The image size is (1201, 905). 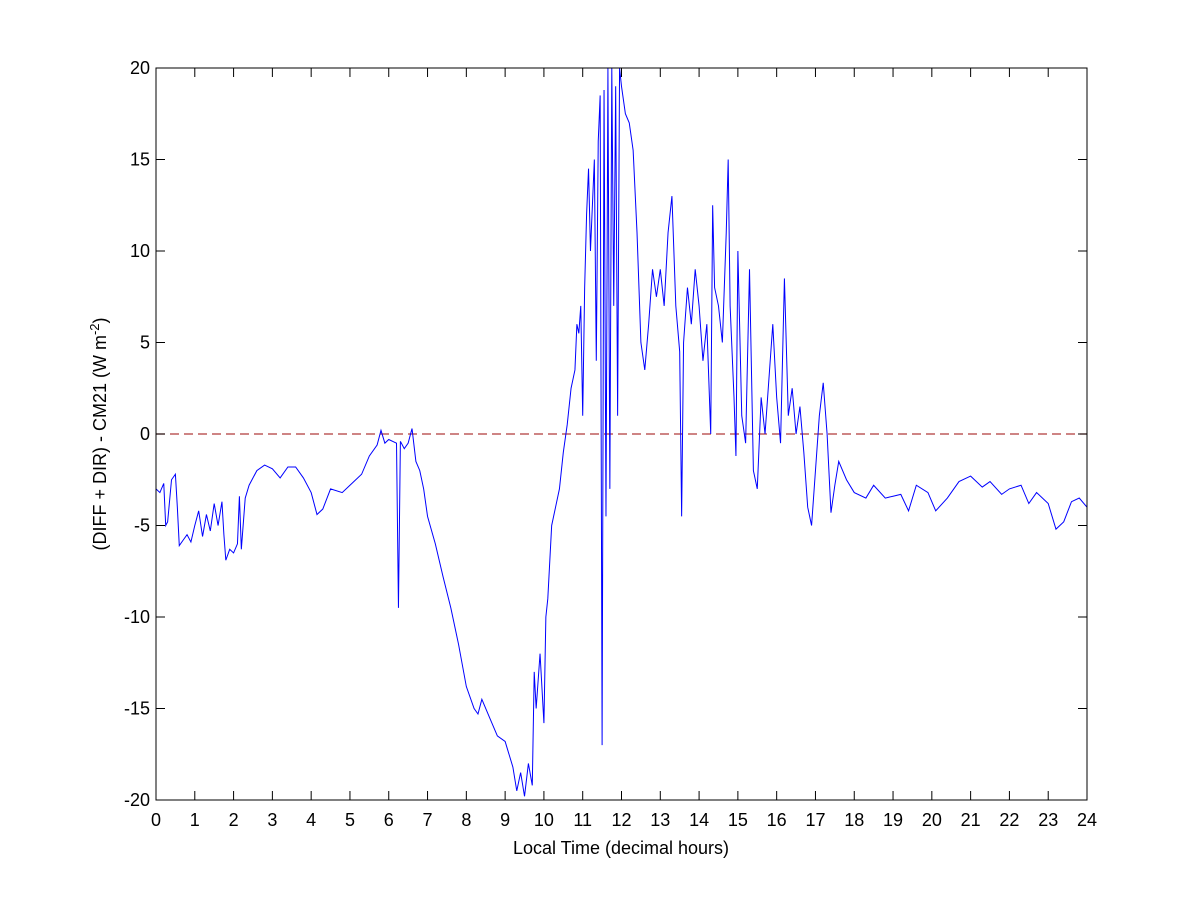 What do you see at coordinates (389, 820) in the screenshot?
I see `x-tick-label: 6` at bounding box center [389, 820].